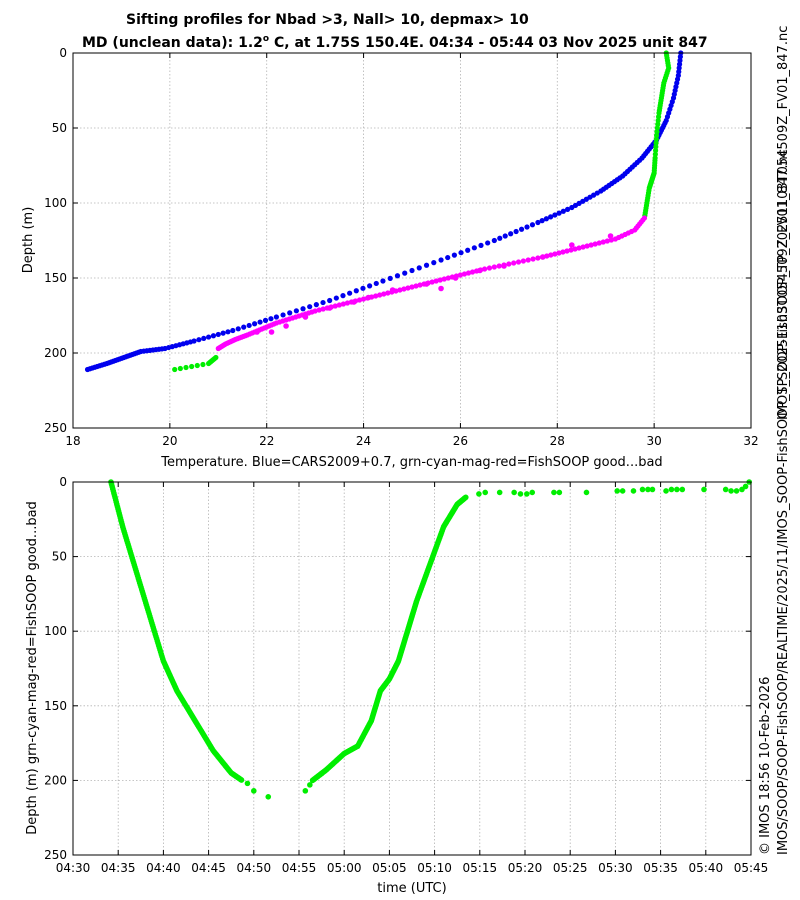 This screenshot has width=800, height=900. I want to click on y-tick-label: 50, so click(59, 557).